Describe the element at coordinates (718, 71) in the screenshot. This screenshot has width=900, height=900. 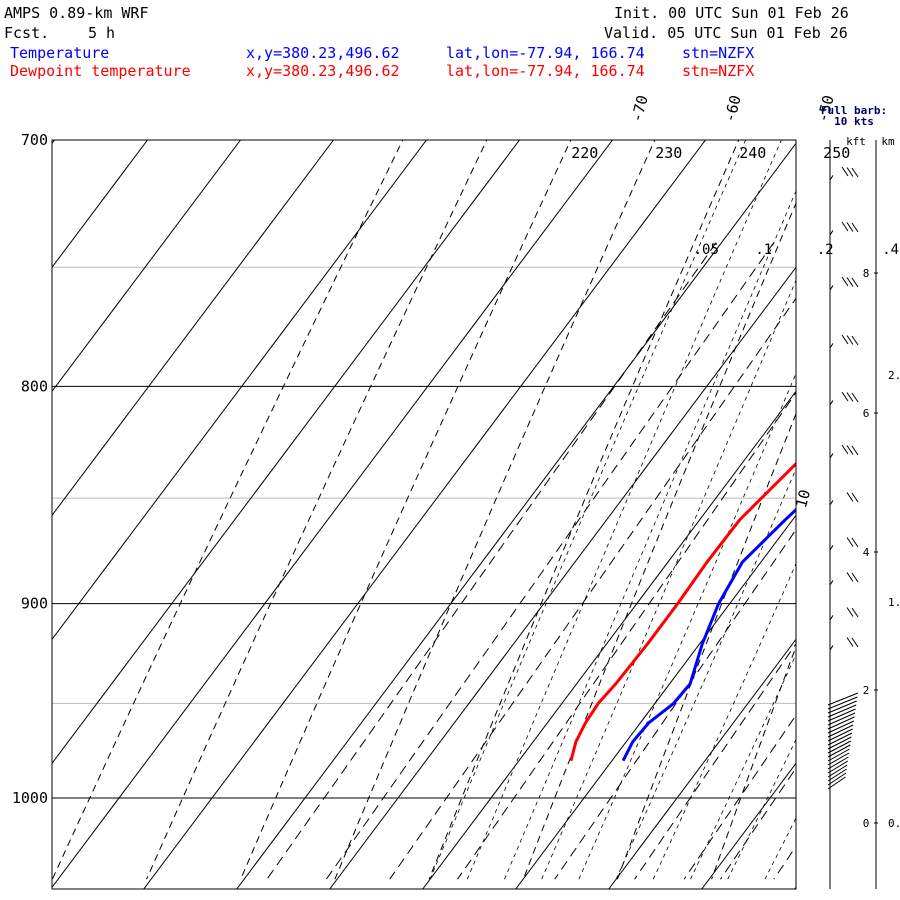
I see `legend-dewpoint-station: stn=NZFX` at that location.